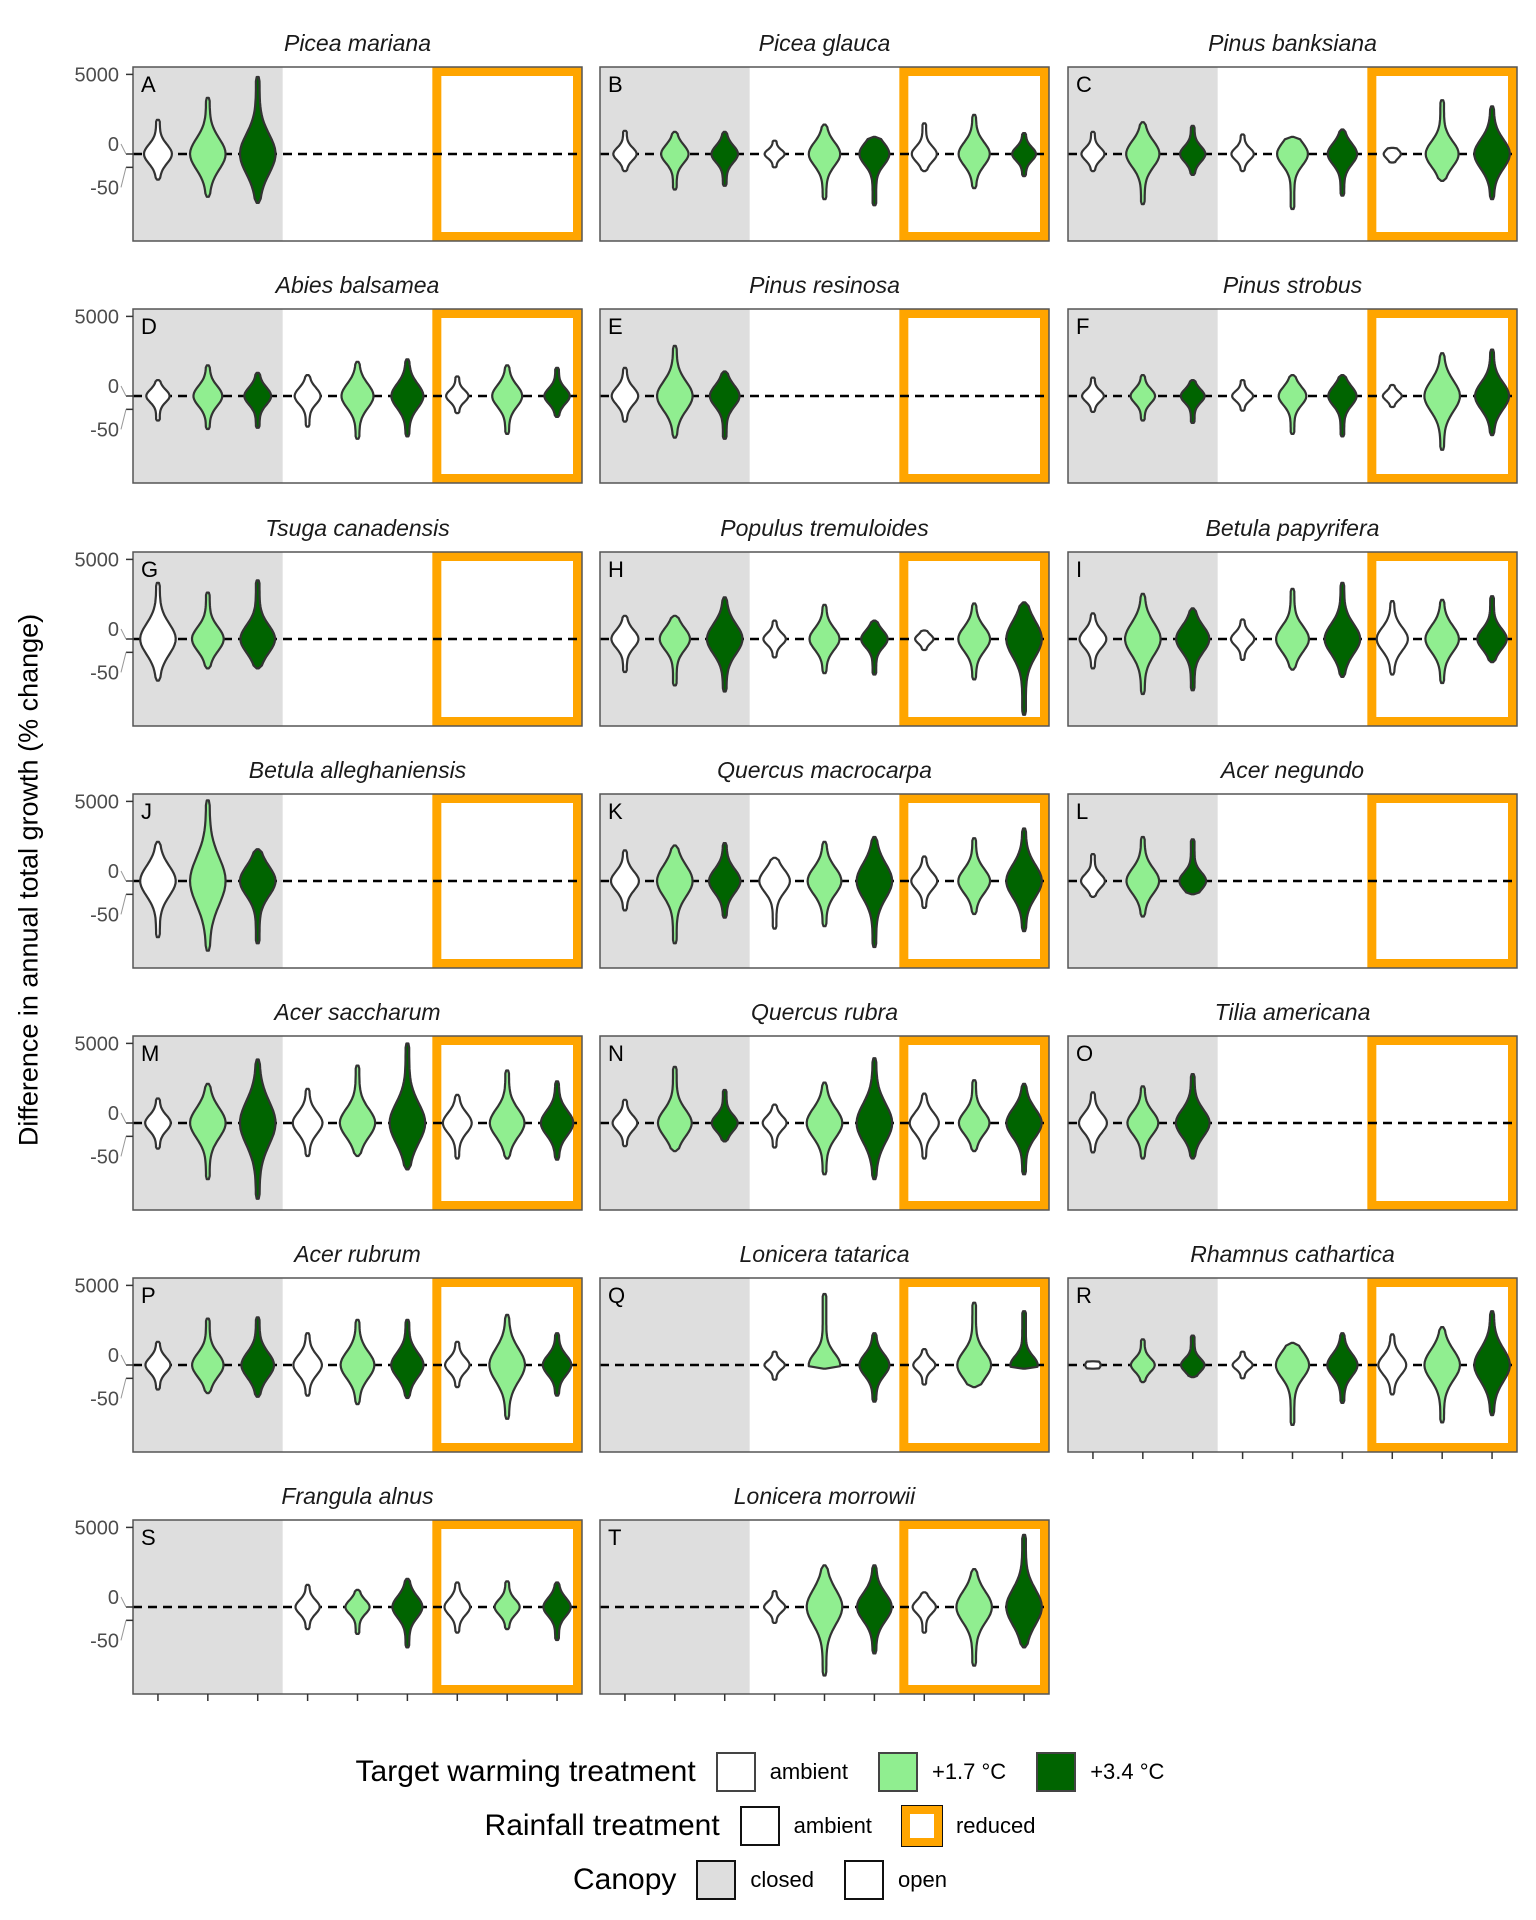 Image resolution: width=1536 pixels, height=1920 pixels. I want to click on legend-key-open, so click(864, 1880).